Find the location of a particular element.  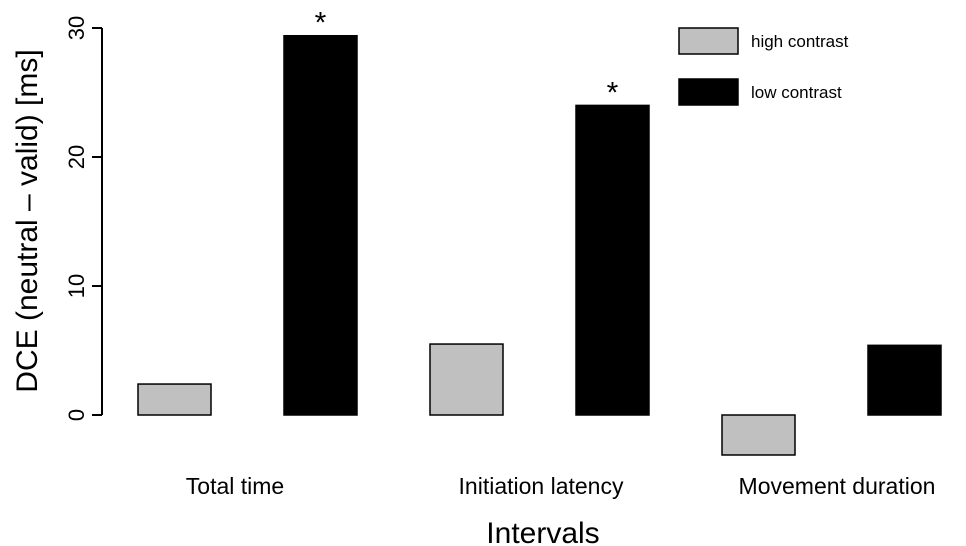

y-axis: 0 10 20 30 is located at coordinates (83, 218).